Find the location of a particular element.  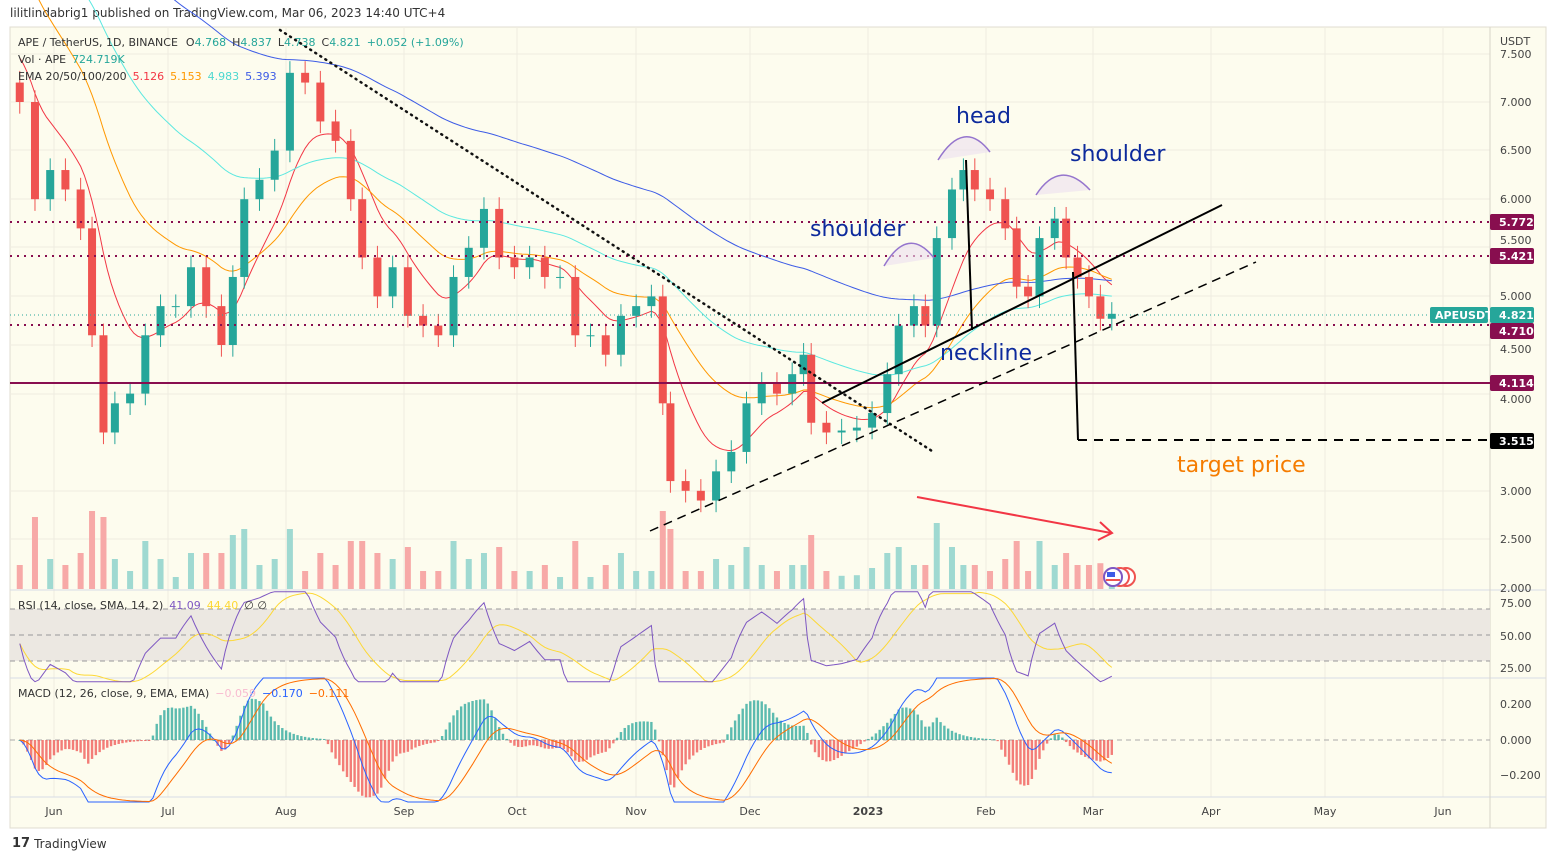

bearish-arrow is located at coordinates (1014, 515).